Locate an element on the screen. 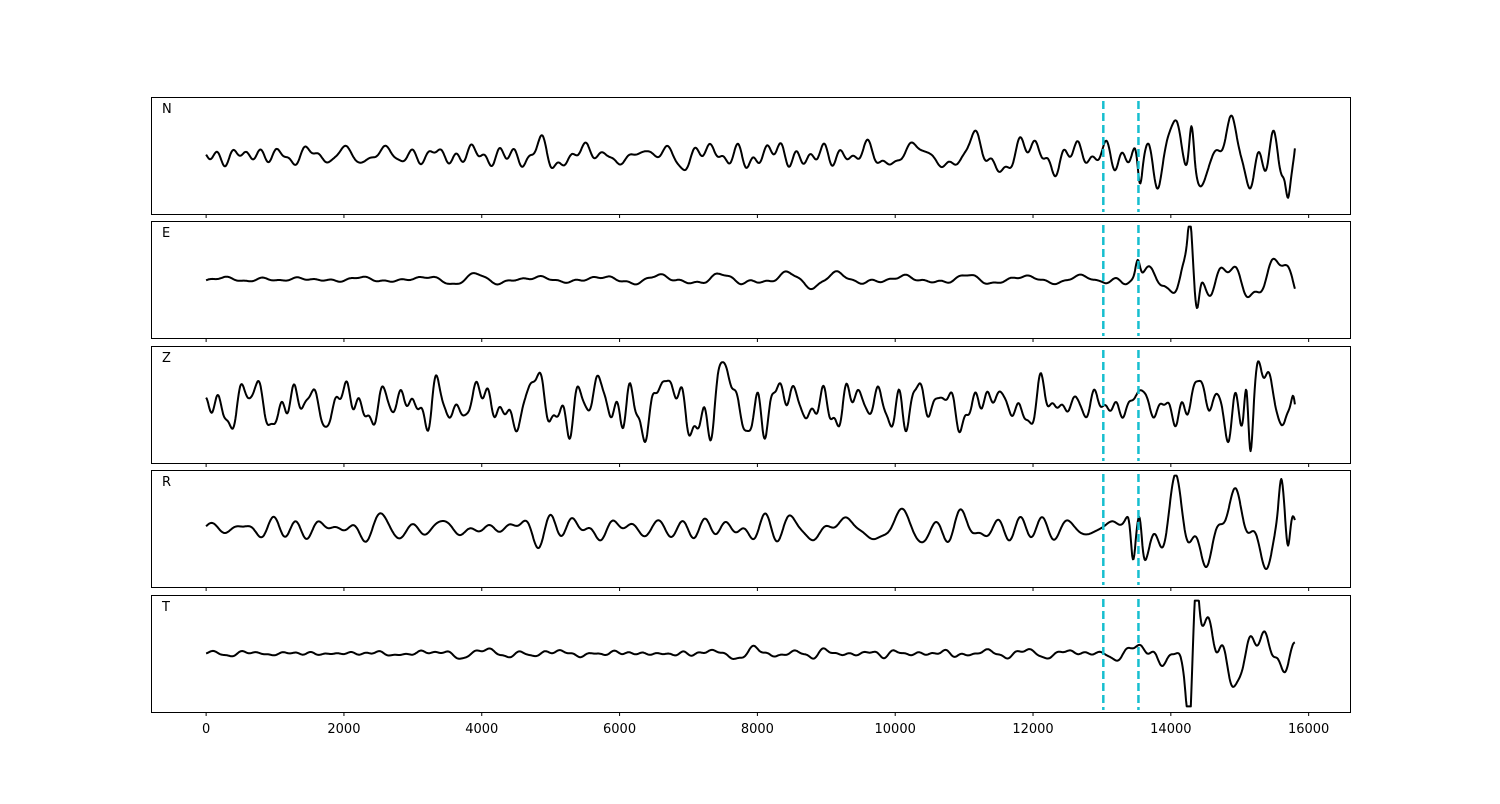  panel-label-n: N is located at coordinates (167, 109).